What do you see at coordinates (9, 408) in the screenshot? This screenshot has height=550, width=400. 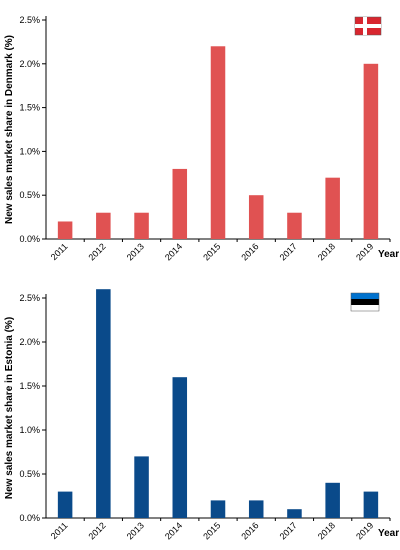 I see `y-axis-title: New sales market share in Estonia (%)` at bounding box center [9, 408].